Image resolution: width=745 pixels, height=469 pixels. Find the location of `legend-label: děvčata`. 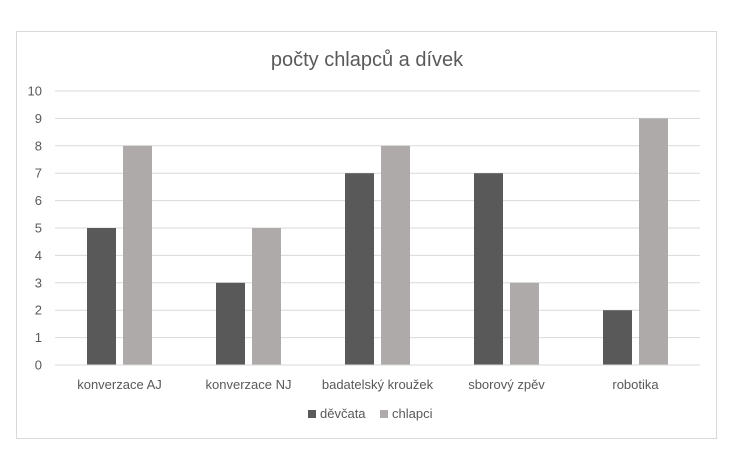

legend-label: děvčata is located at coordinates (343, 413).